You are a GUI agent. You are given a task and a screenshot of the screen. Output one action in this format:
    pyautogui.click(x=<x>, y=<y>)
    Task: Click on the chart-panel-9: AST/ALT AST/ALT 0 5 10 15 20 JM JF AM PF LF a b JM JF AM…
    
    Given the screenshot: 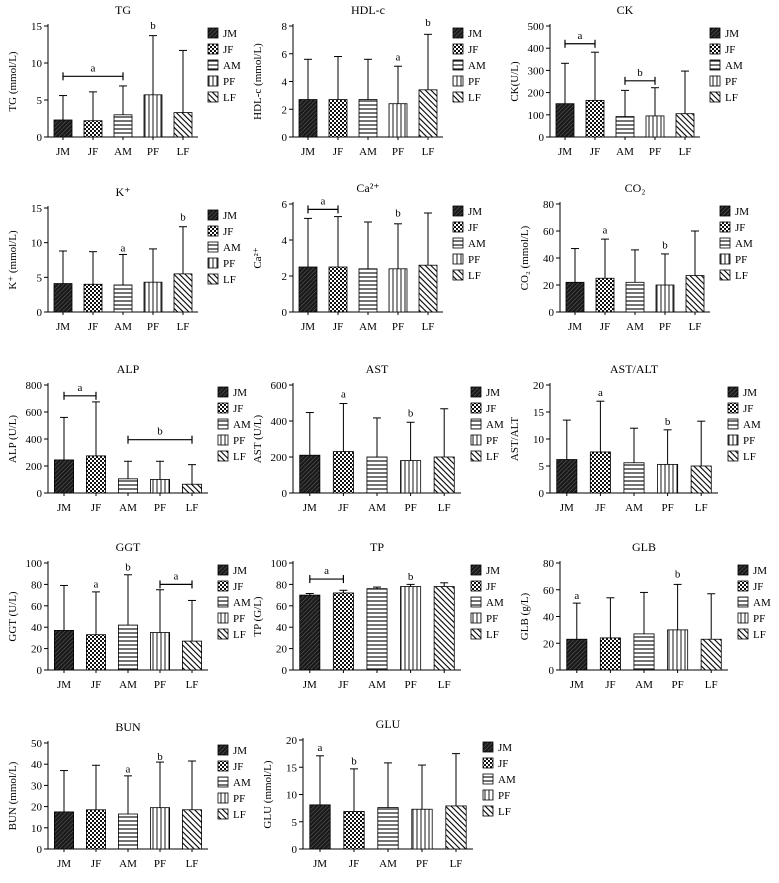 What is the action you would take?
    pyautogui.click(x=635, y=438)
    